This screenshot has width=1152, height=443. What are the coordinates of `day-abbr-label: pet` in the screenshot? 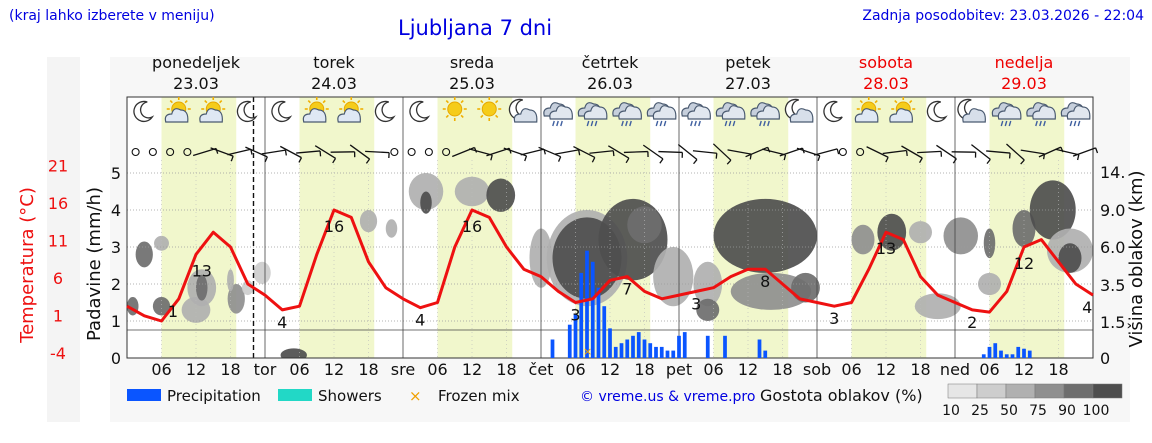 It's located at (679, 369).